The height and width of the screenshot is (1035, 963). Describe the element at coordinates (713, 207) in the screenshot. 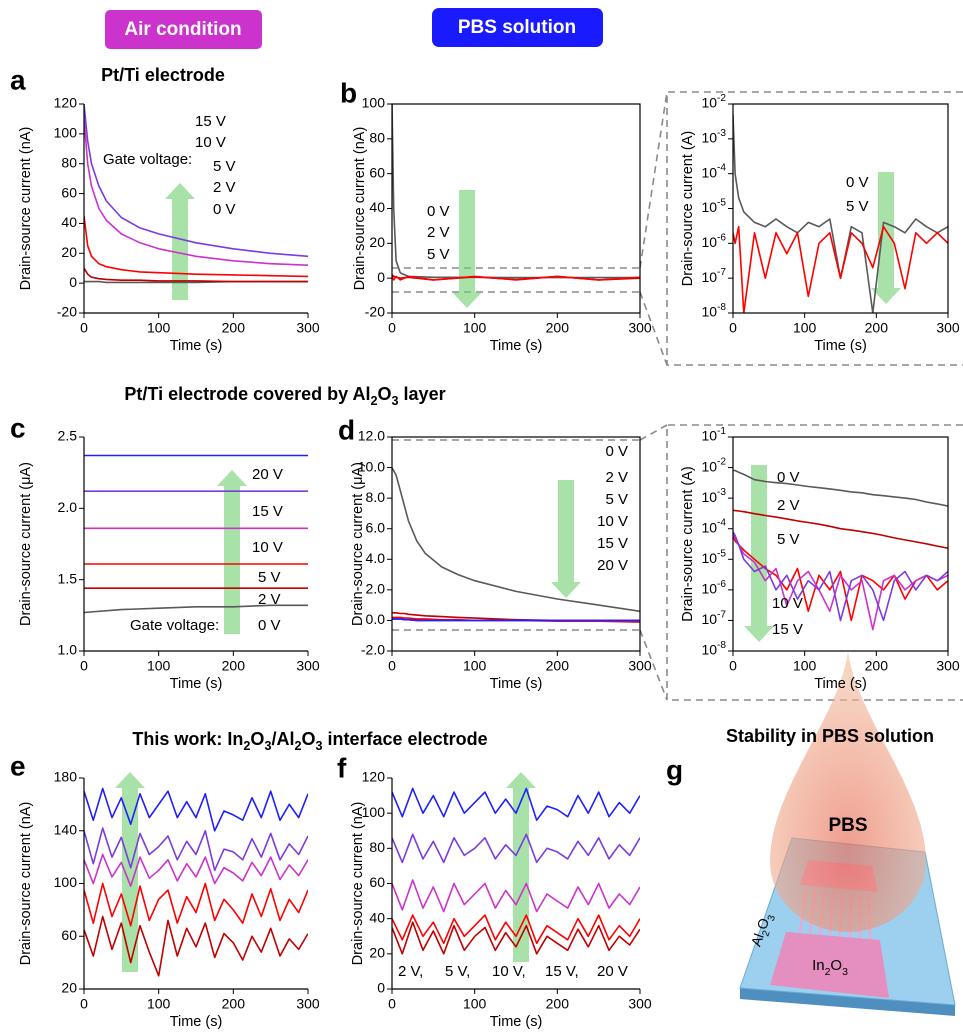

I see `y-tick-label: 10-5` at that location.